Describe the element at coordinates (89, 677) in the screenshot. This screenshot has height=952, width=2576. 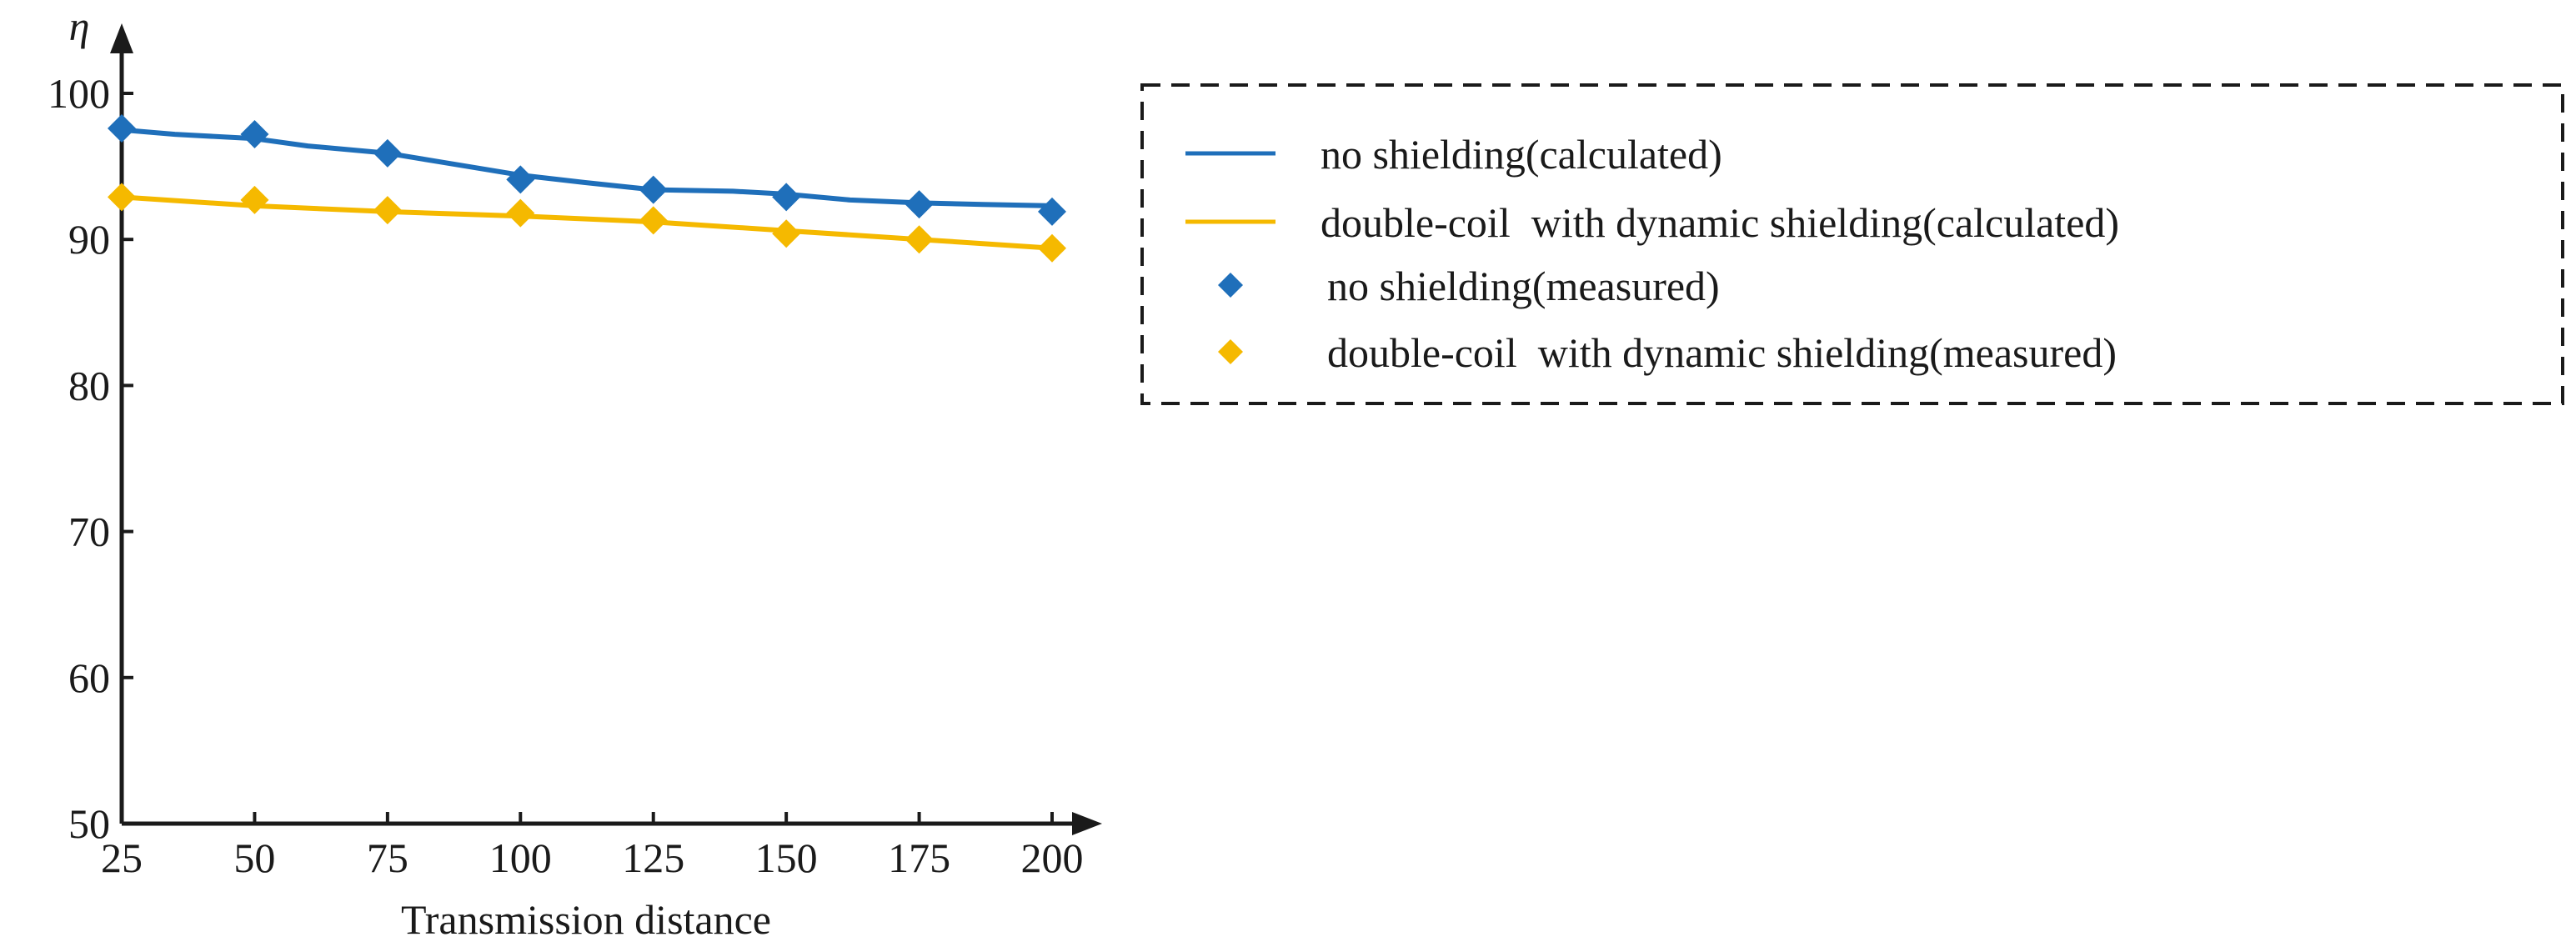
I see `y-tick-label: 60` at that location.